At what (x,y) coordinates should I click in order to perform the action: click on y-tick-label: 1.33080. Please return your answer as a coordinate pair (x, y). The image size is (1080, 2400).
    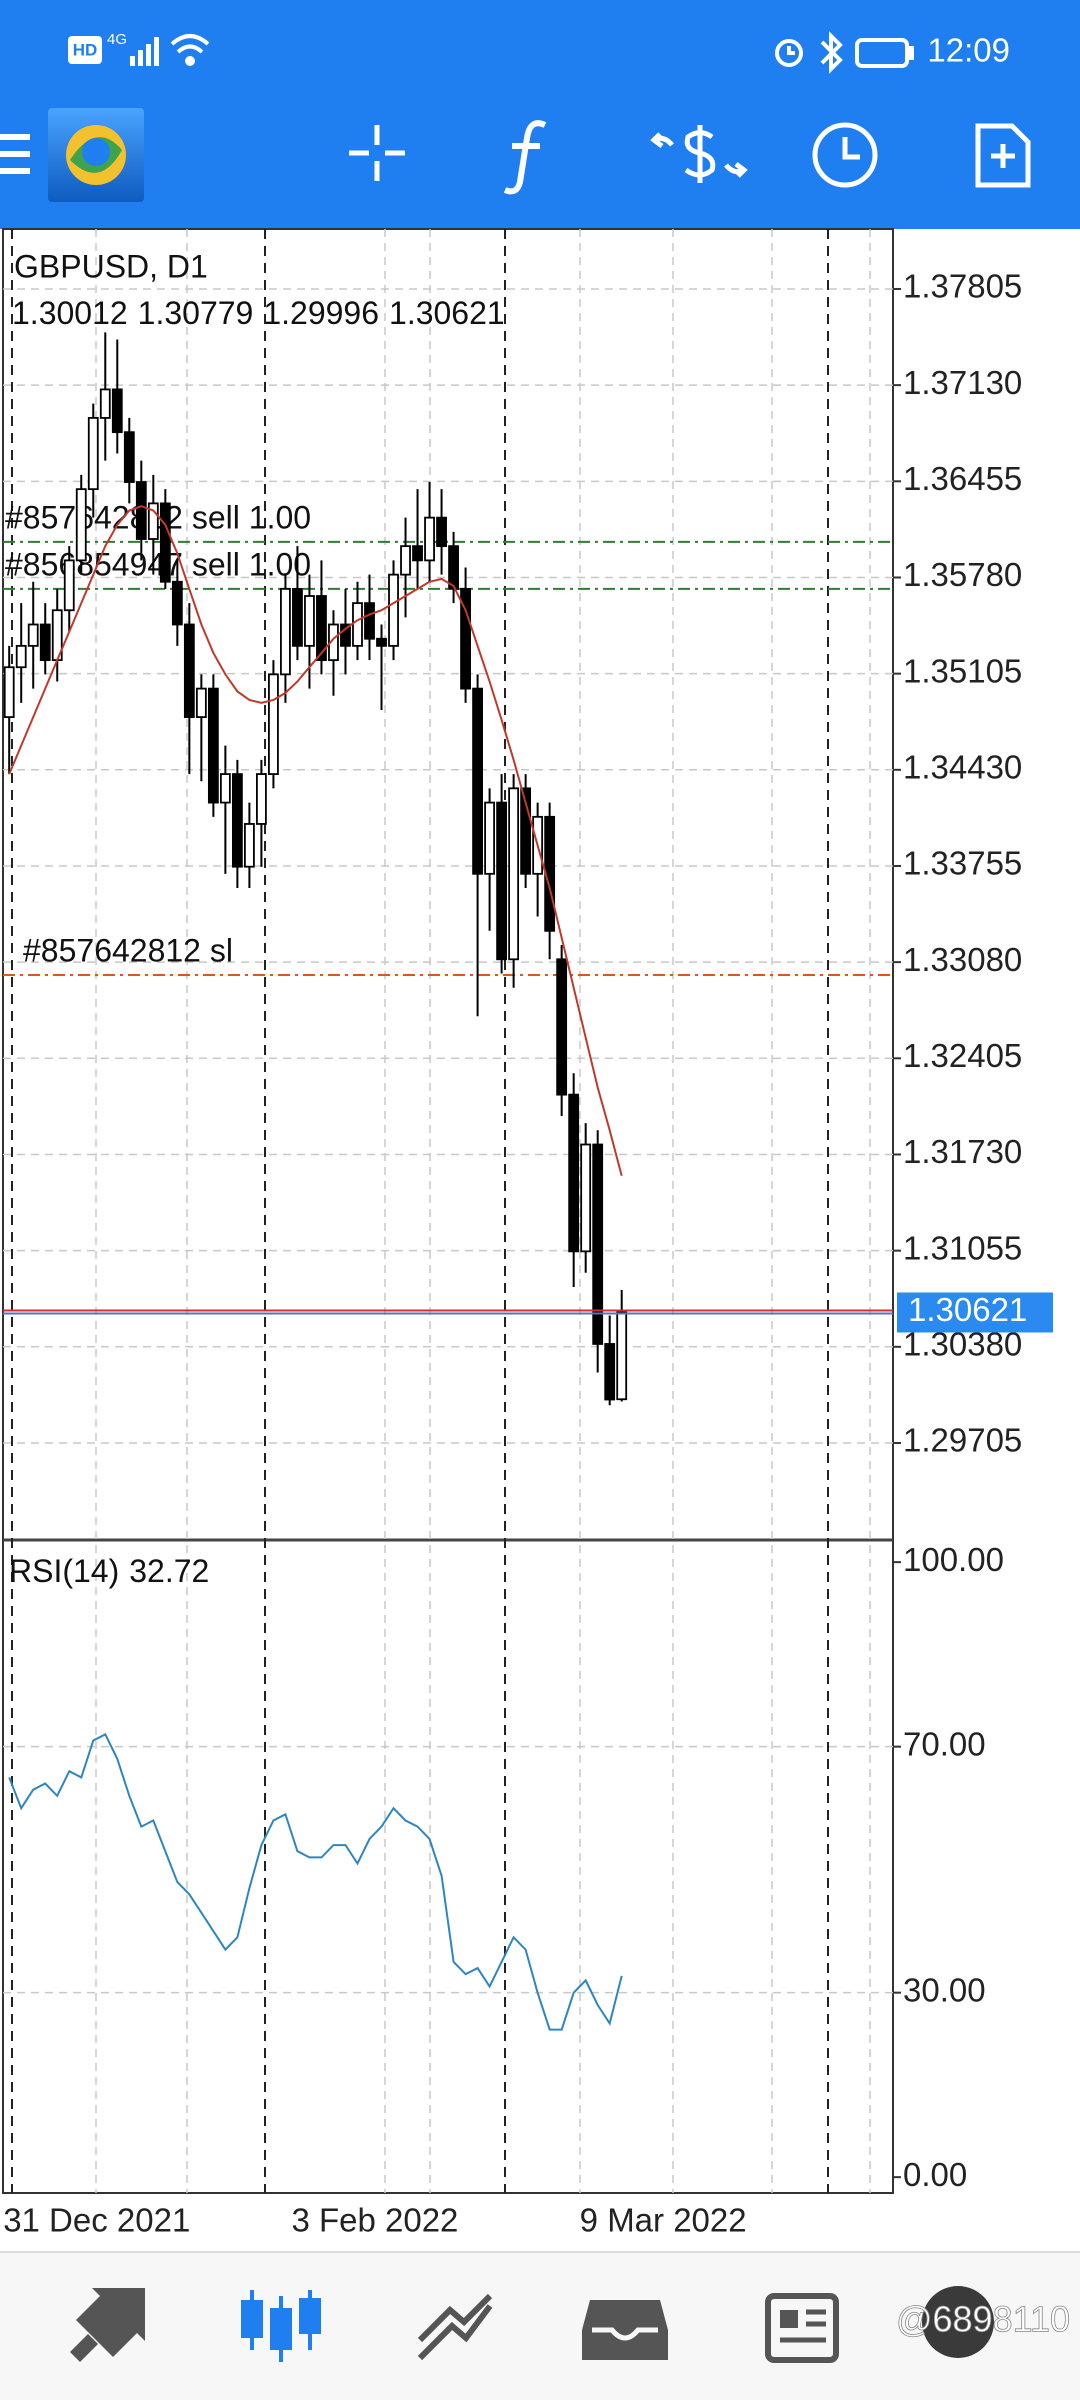
    Looking at the image, I should click on (962, 959).